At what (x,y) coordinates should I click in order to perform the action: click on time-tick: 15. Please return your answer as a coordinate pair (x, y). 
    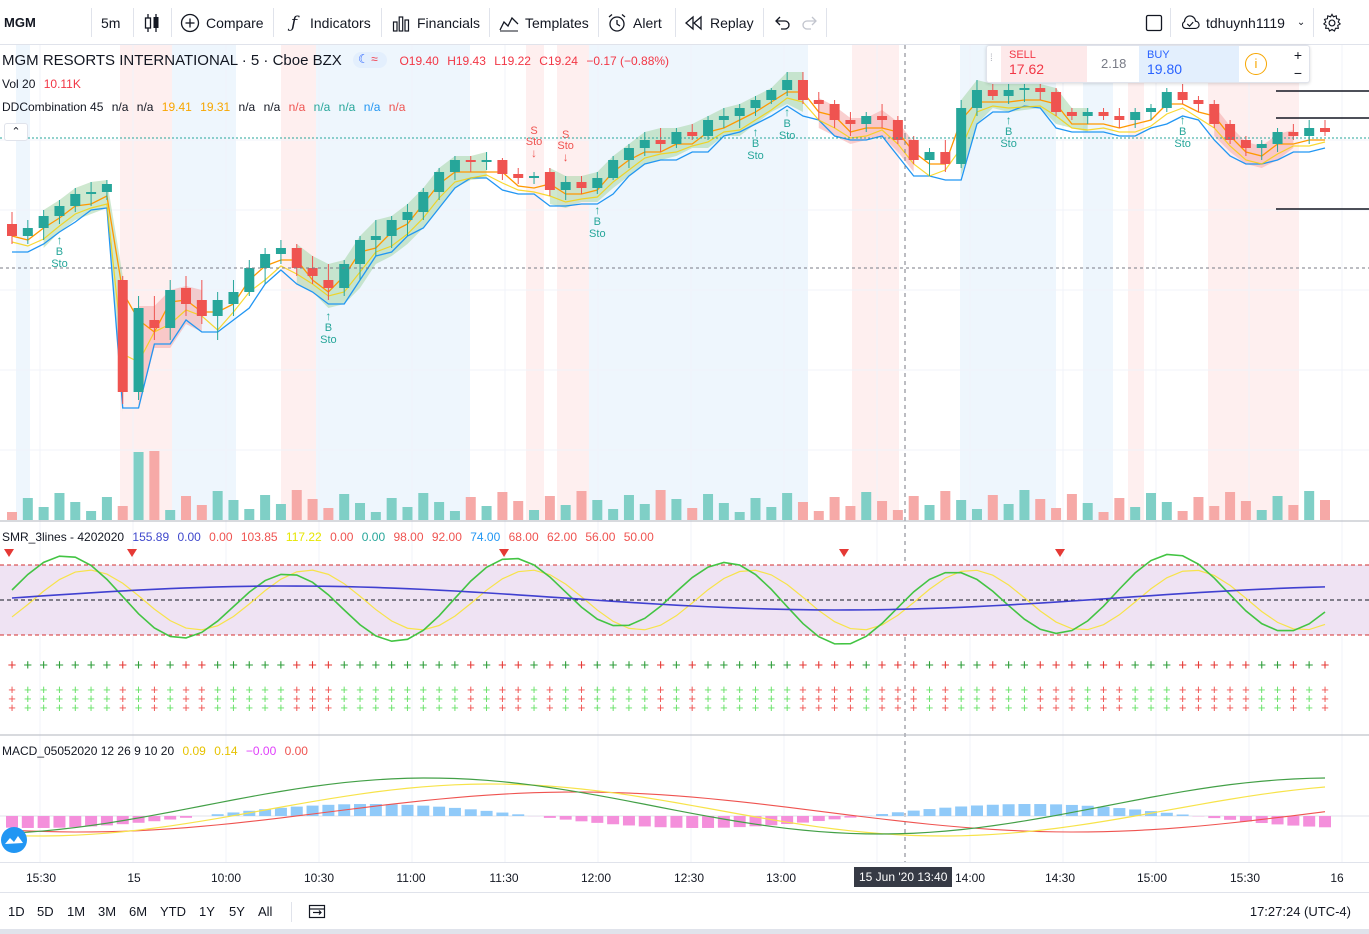
    Looking at the image, I should click on (134, 878).